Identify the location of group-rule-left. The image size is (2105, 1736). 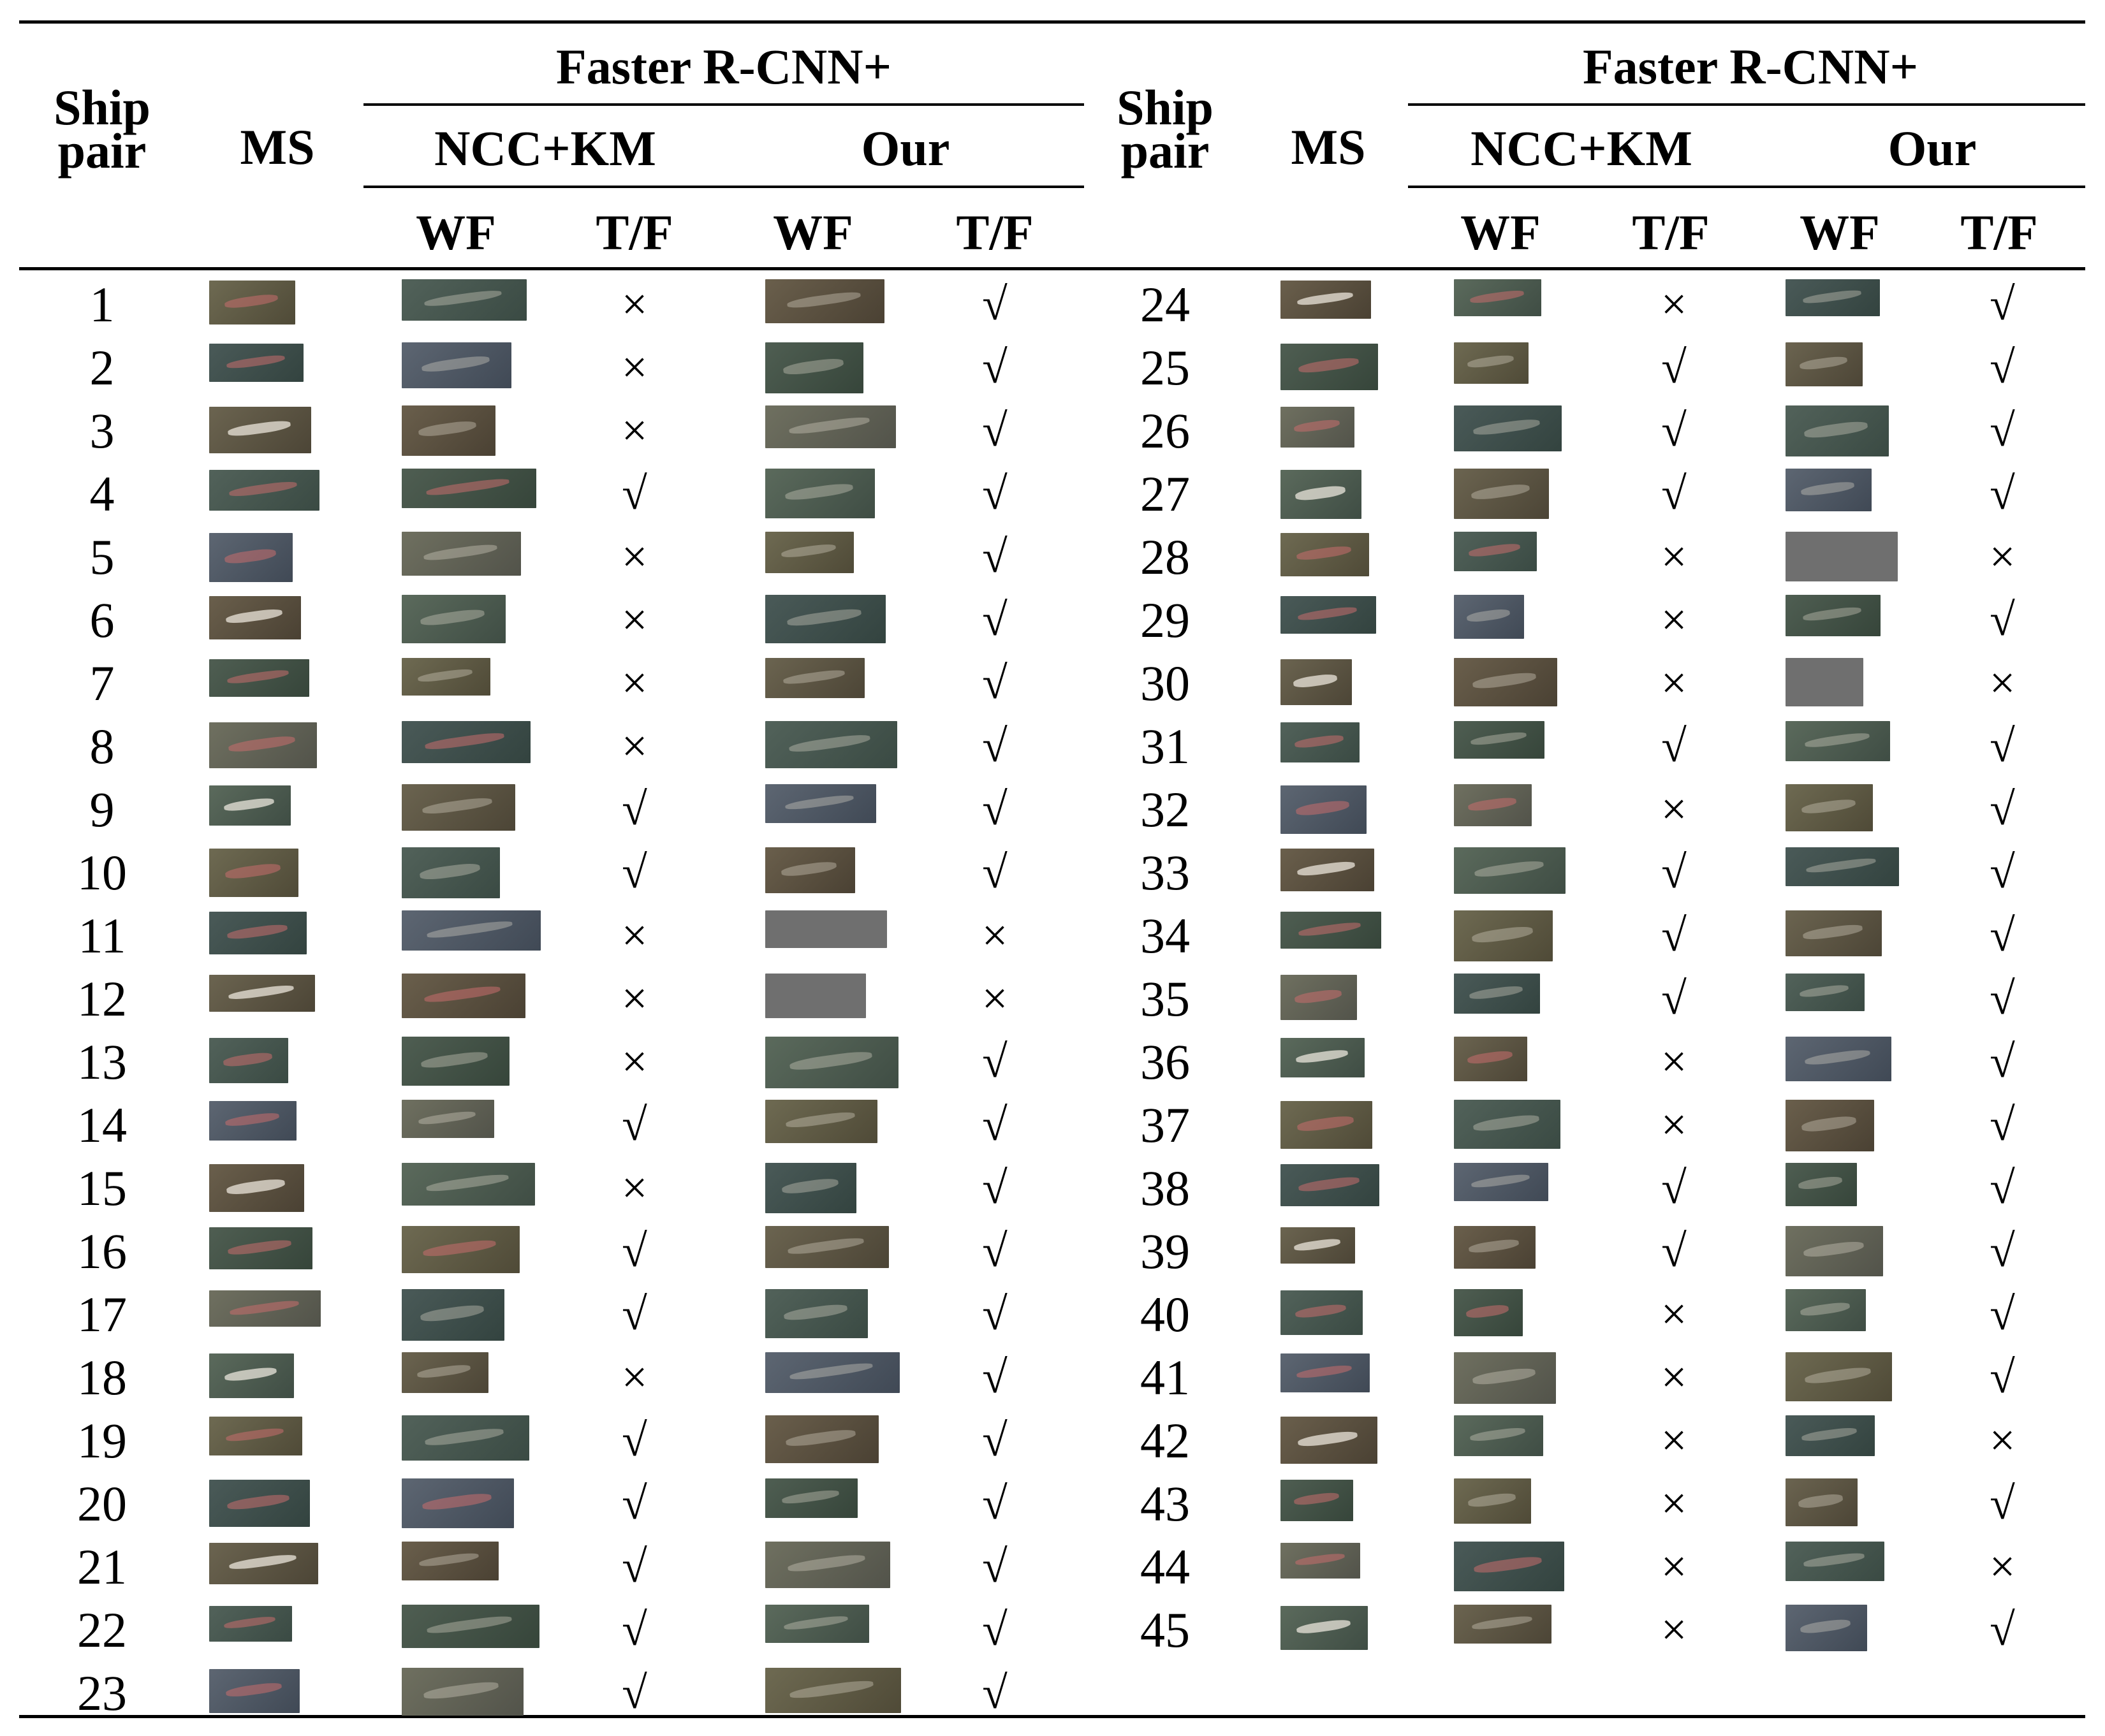
(723, 104).